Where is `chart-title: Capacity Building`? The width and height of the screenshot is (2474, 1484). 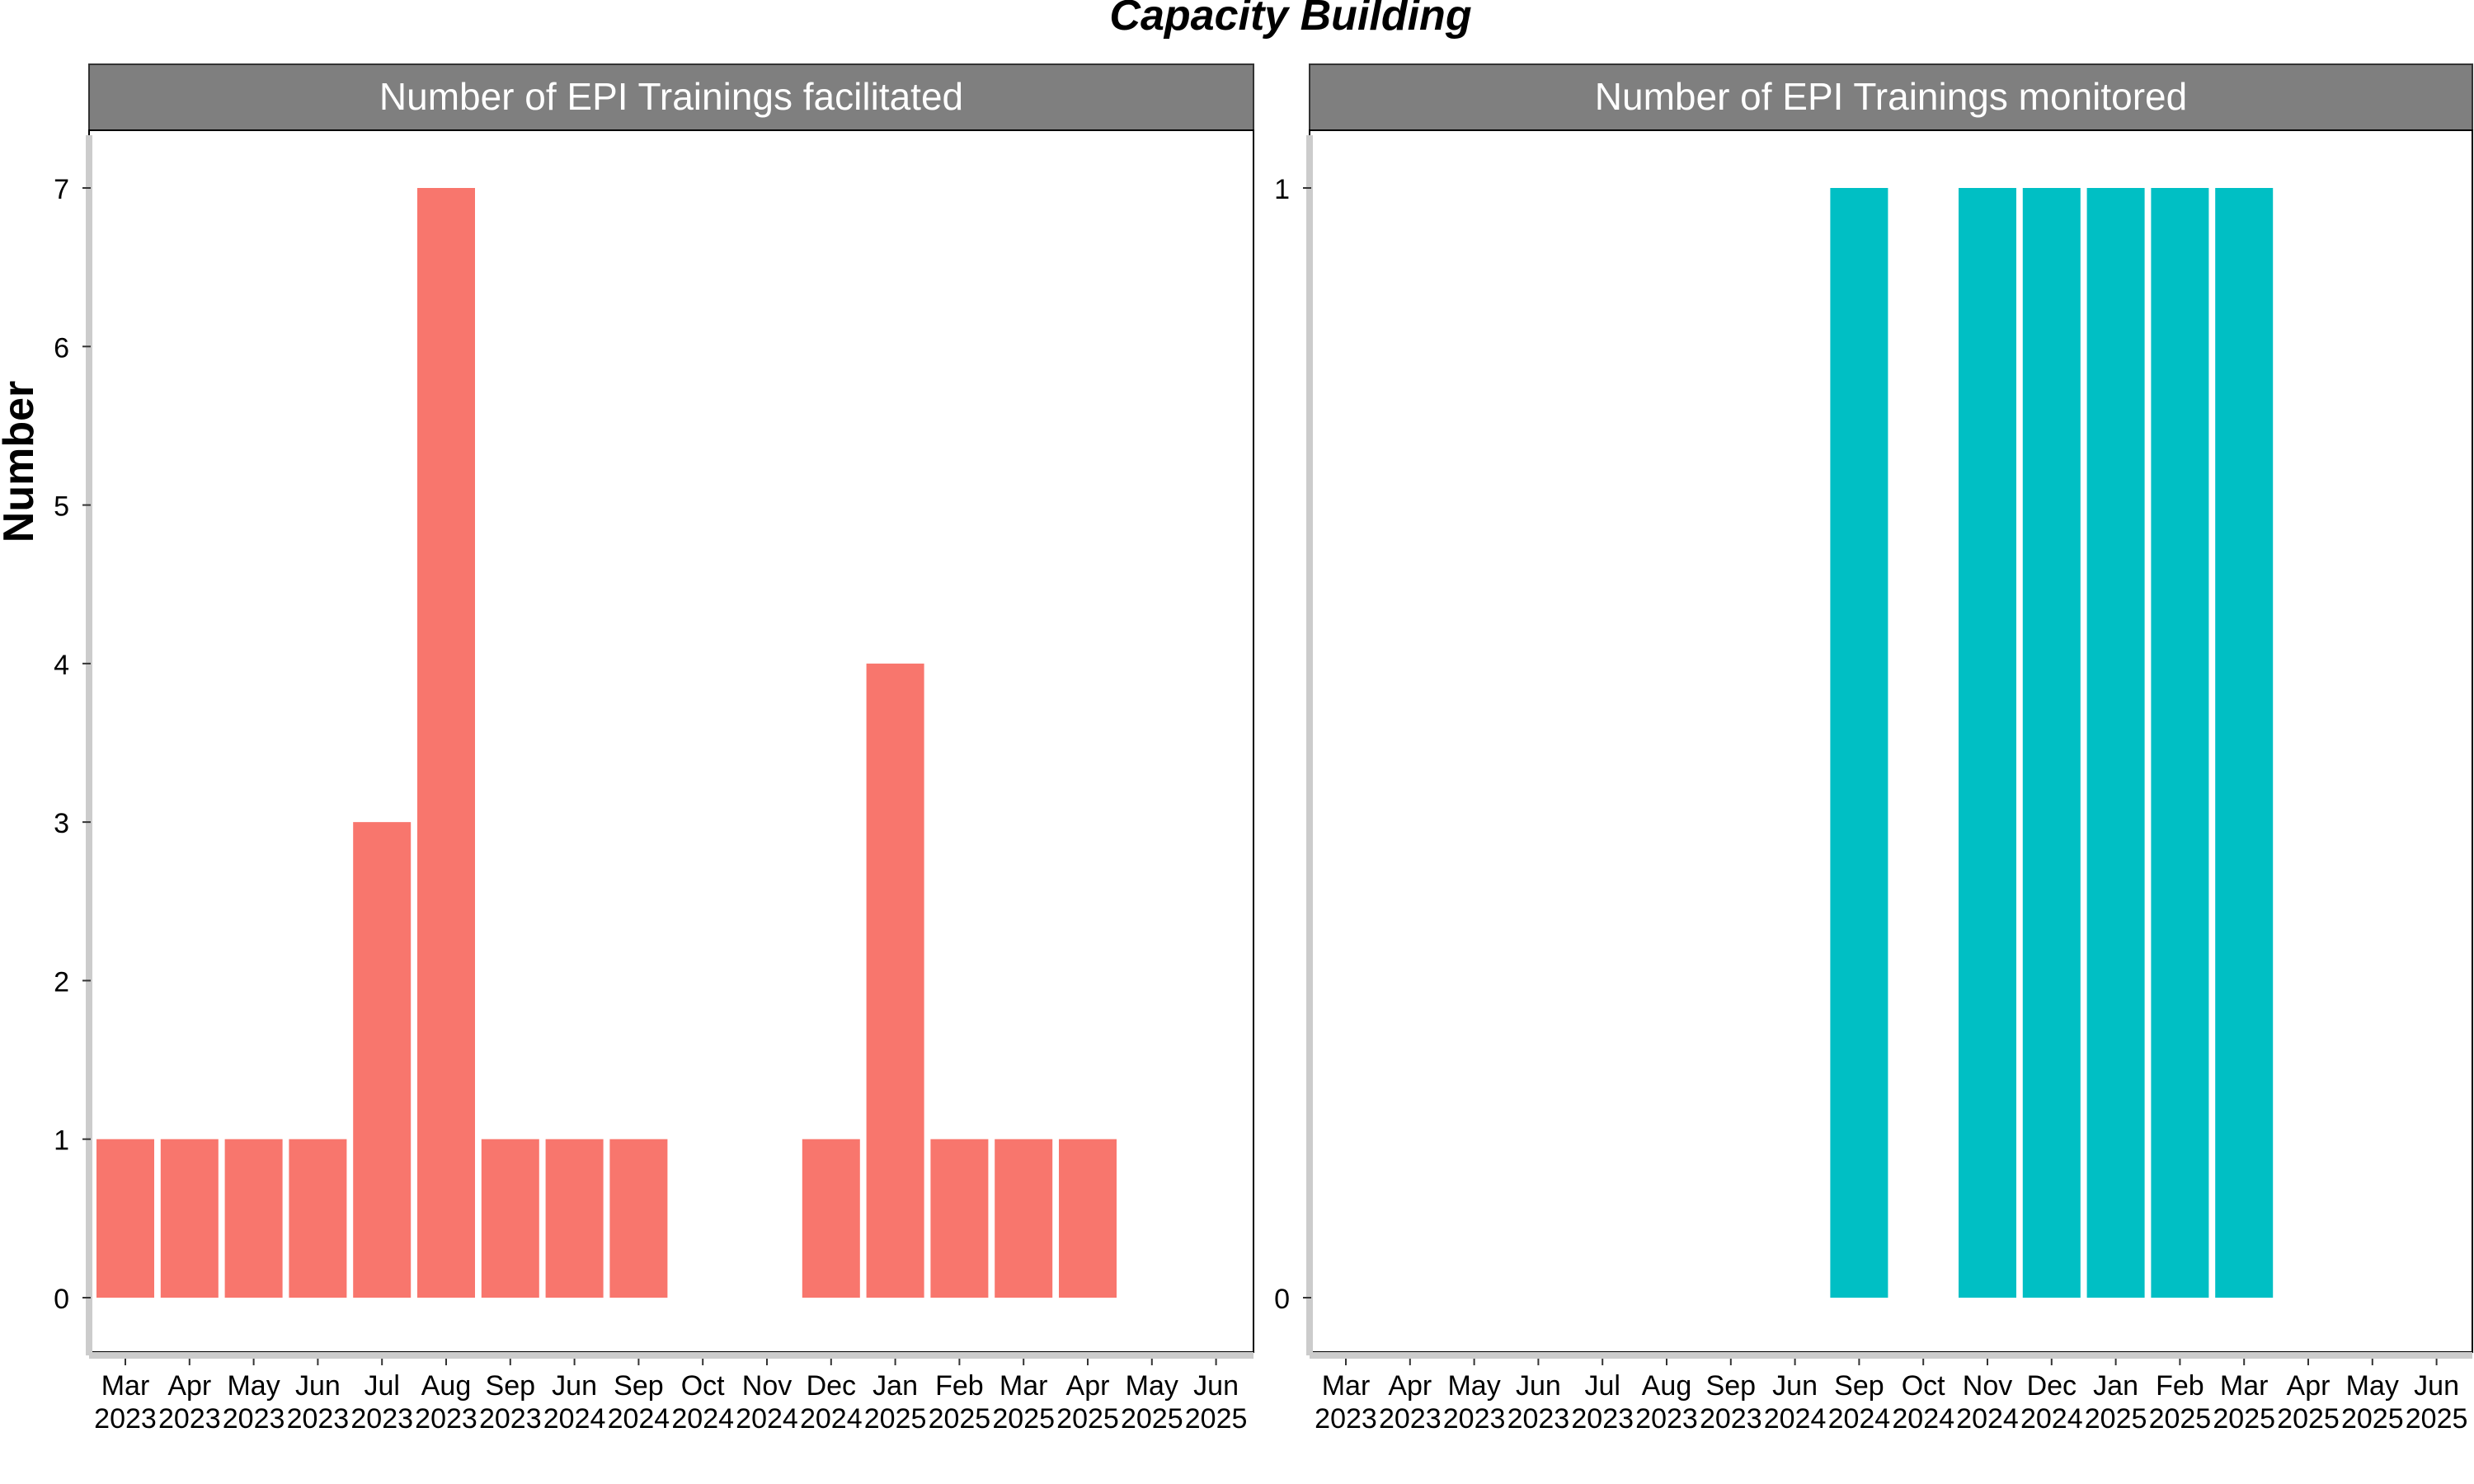
chart-title: Capacity Building is located at coordinates (1290, 20).